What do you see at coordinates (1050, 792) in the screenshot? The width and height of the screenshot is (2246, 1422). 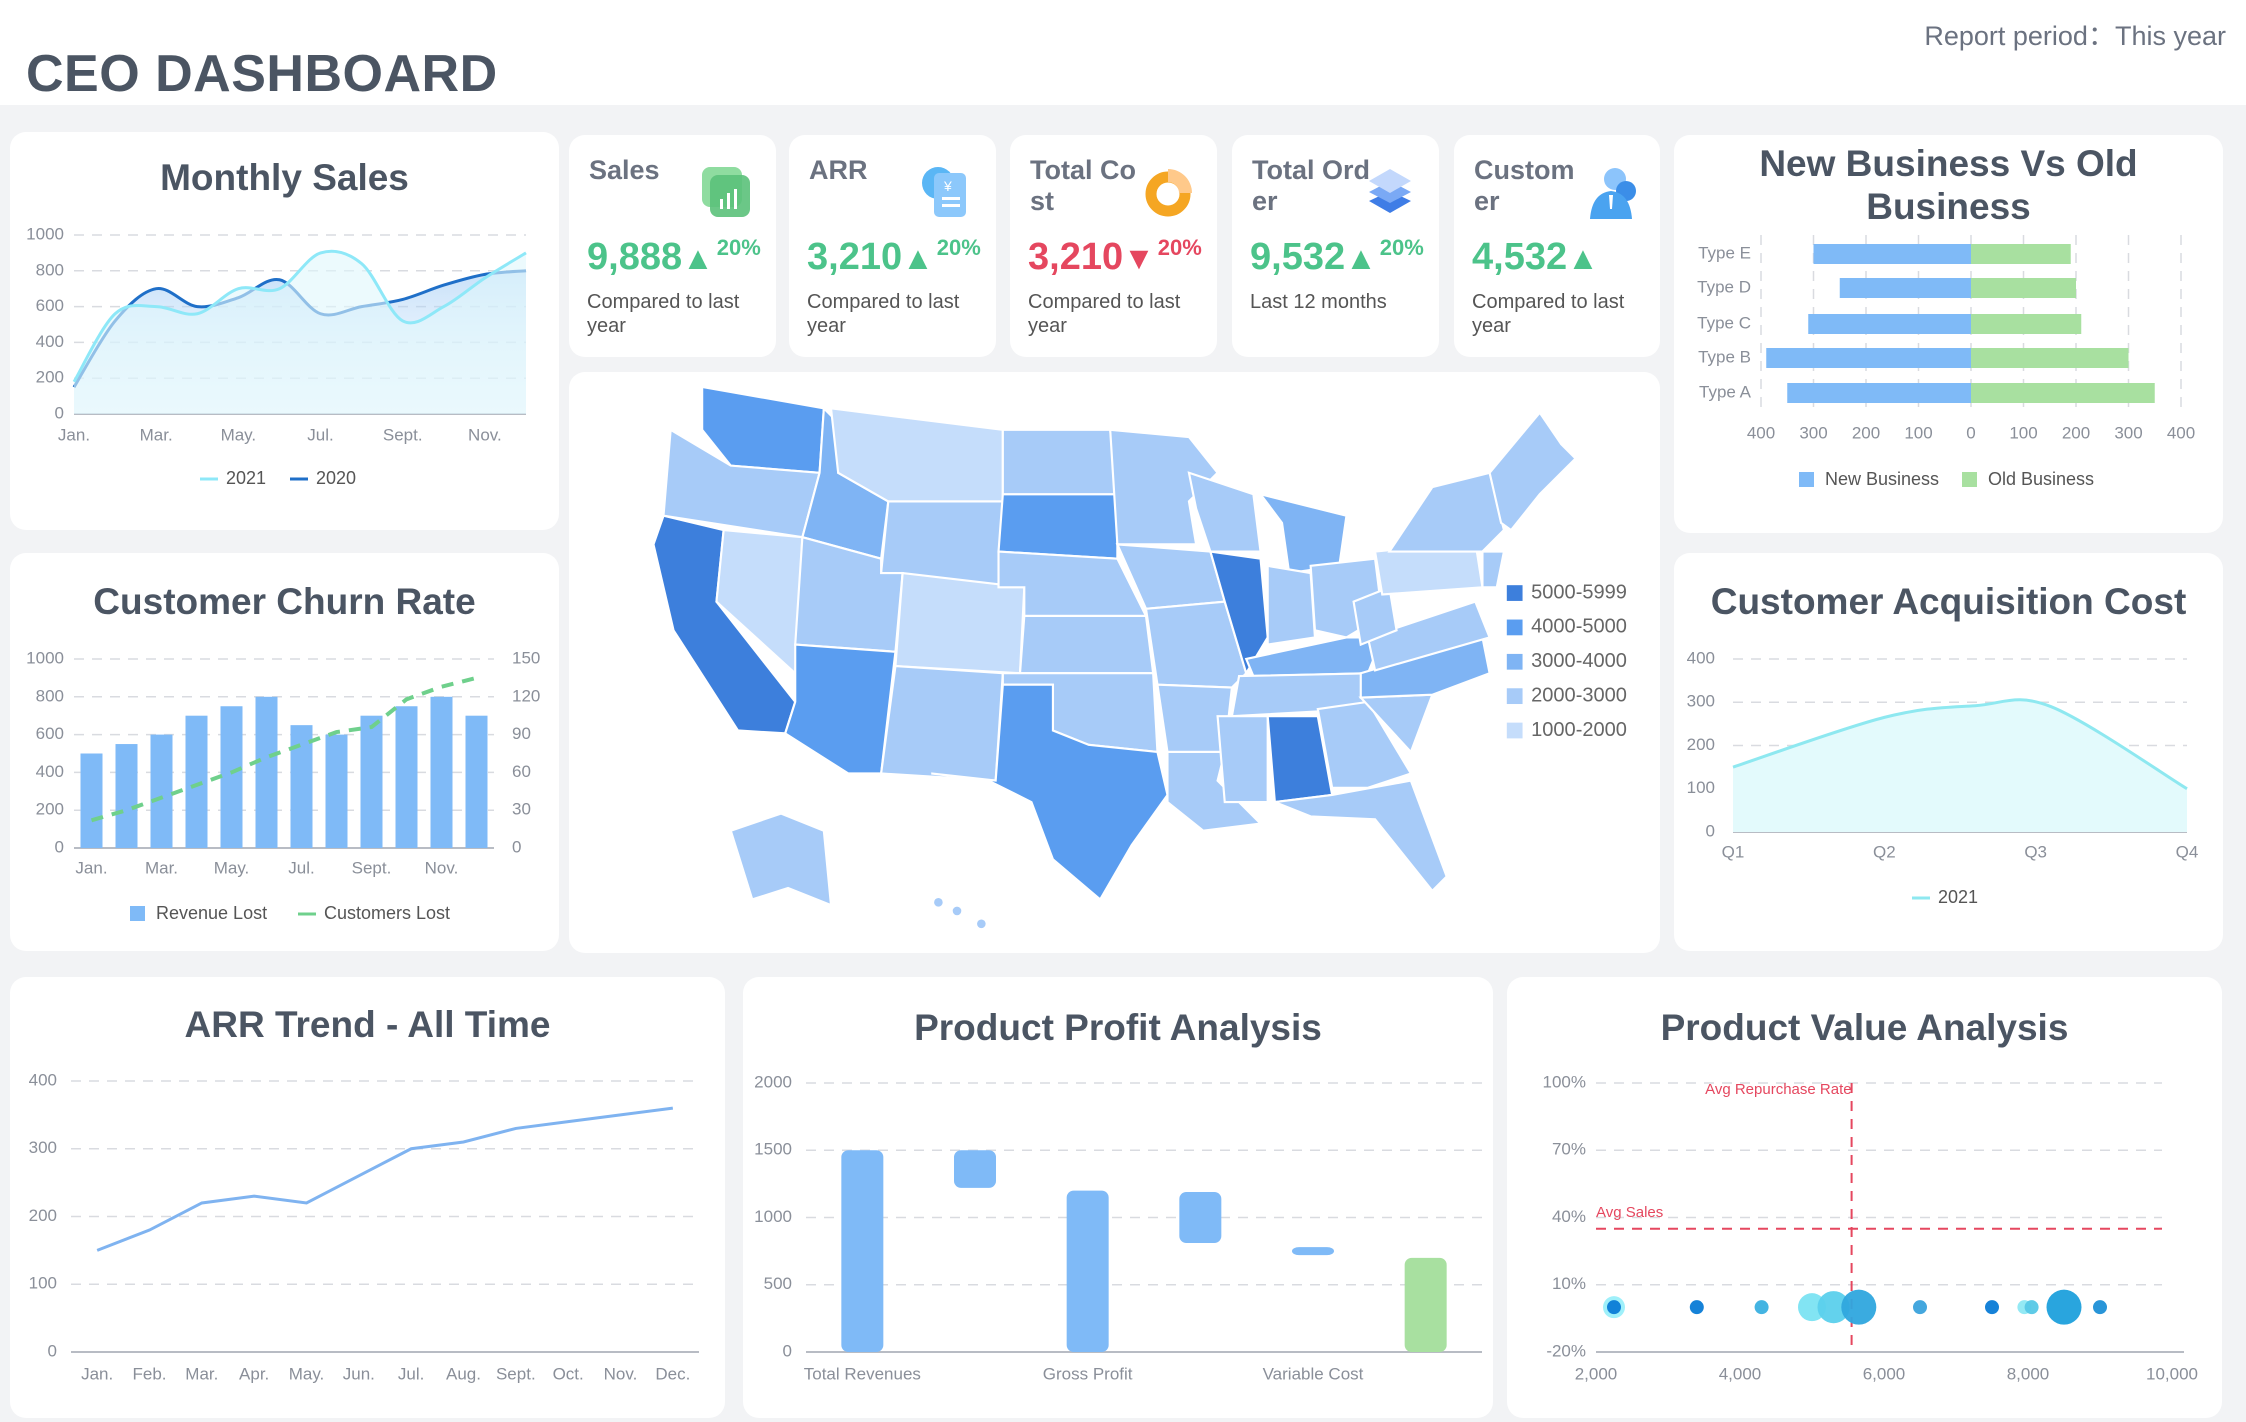 I see `state-tx` at bounding box center [1050, 792].